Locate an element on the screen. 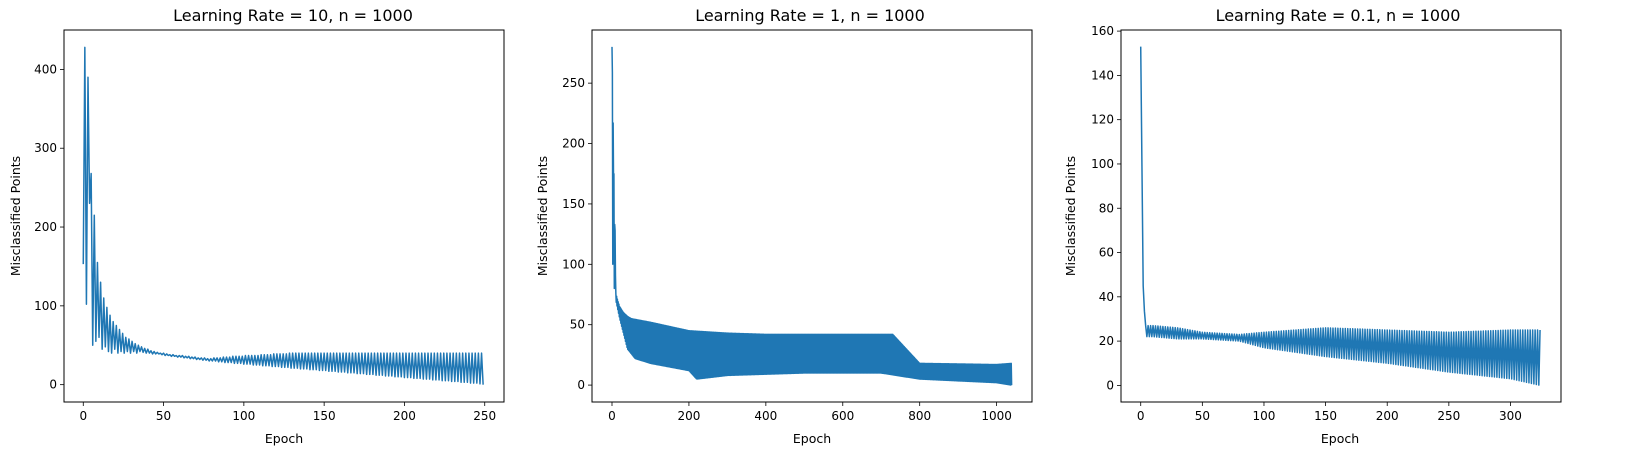 Image resolution: width=1625 pixels, height=470 pixels. y-tick-label: 300 is located at coordinates (45, 148).